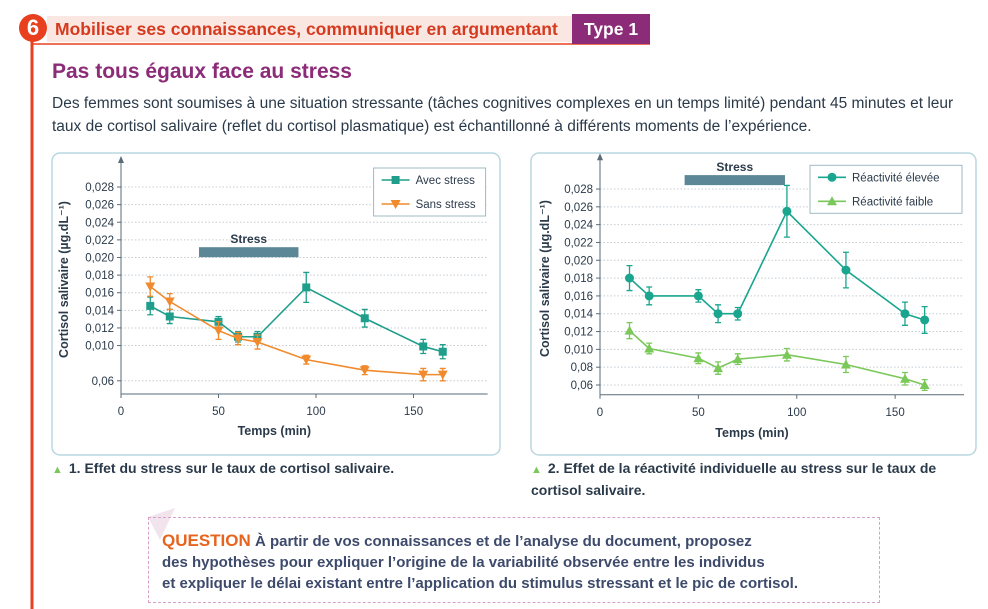 Image resolution: width=988 pixels, height=609 pixels. What do you see at coordinates (446, 205) in the screenshot?
I see `legend-label: Sans stress` at bounding box center [446, 205].